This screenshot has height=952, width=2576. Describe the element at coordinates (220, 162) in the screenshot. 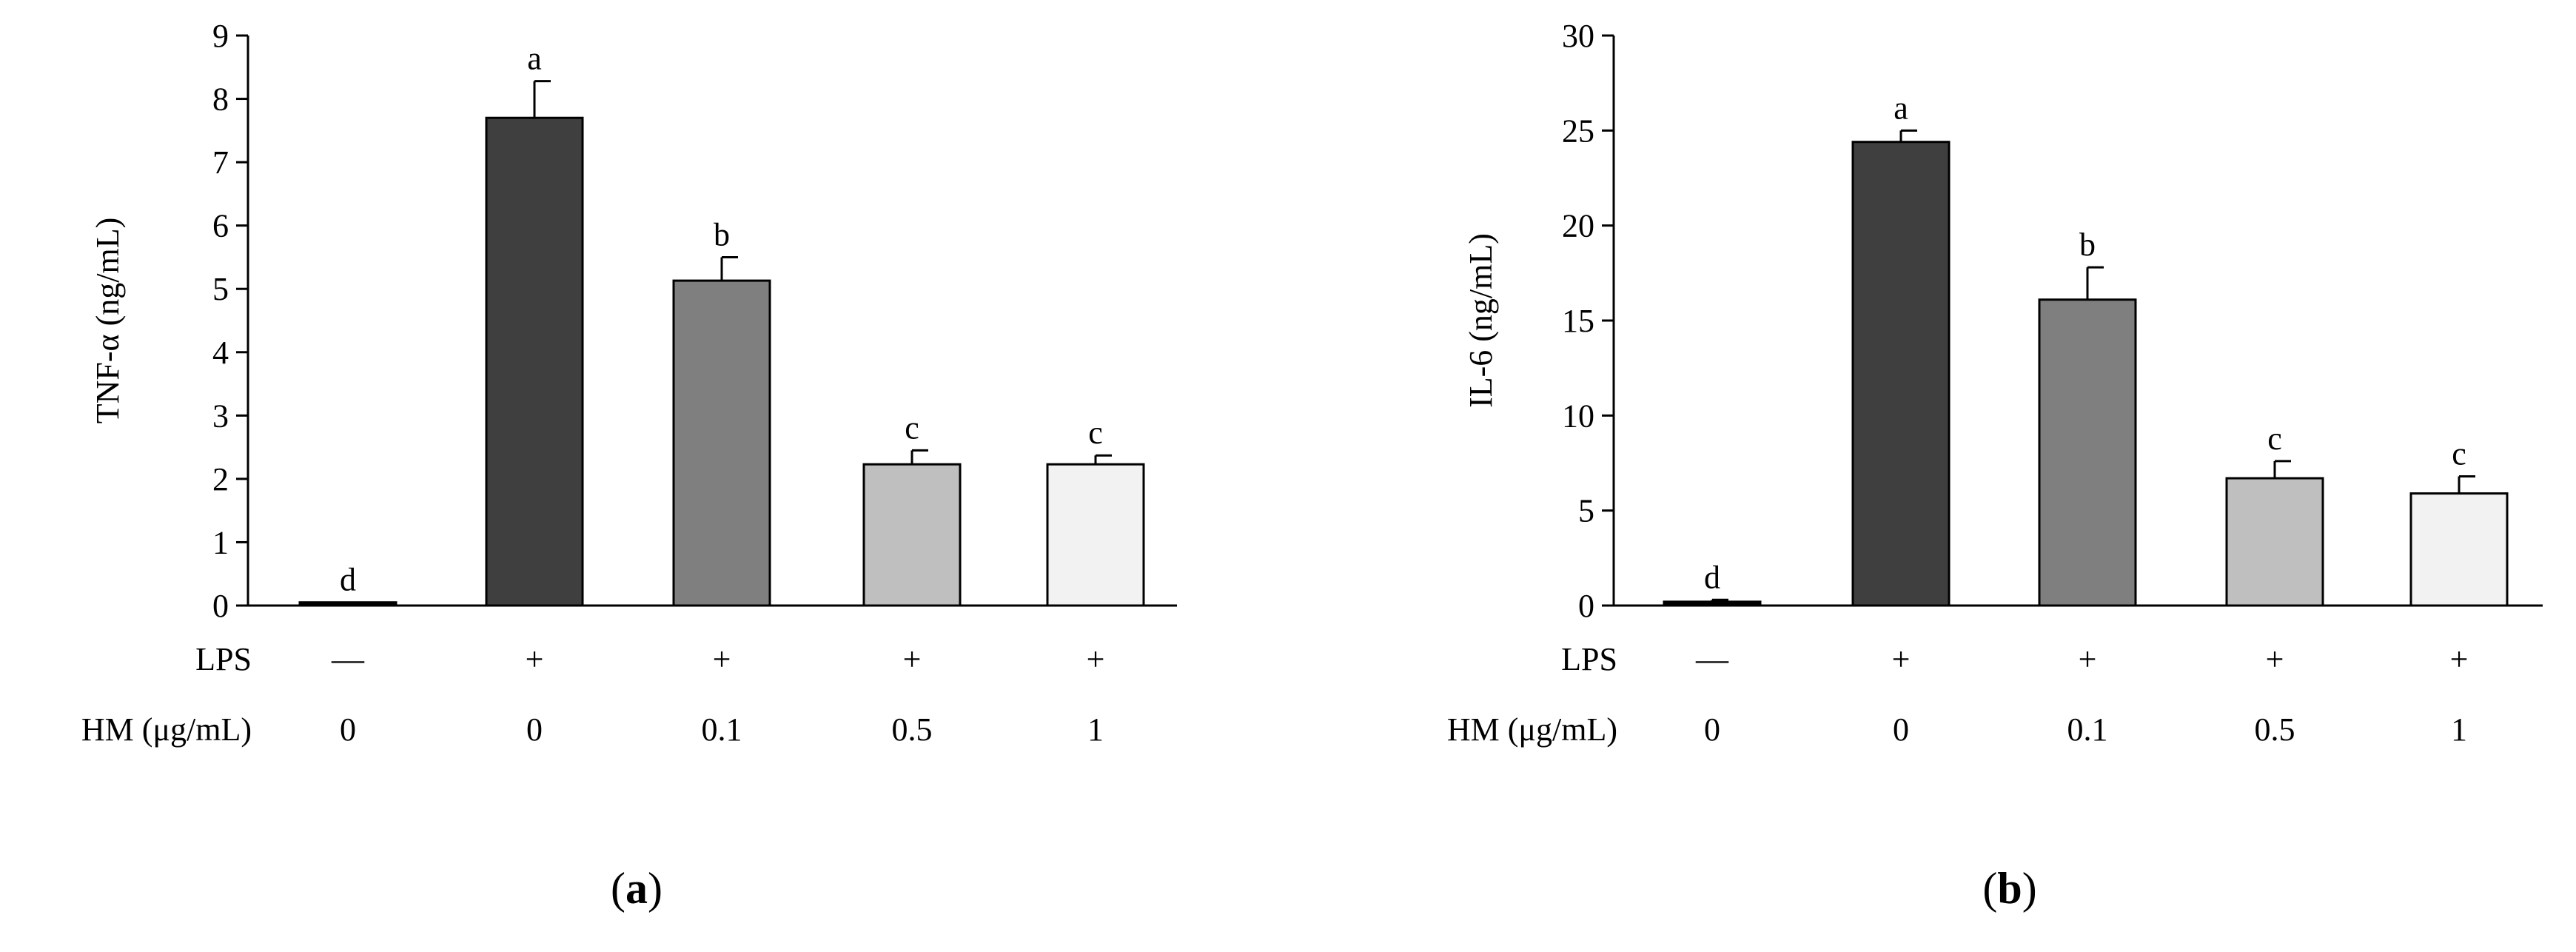

I see `y-tick-label: 7` at that location.